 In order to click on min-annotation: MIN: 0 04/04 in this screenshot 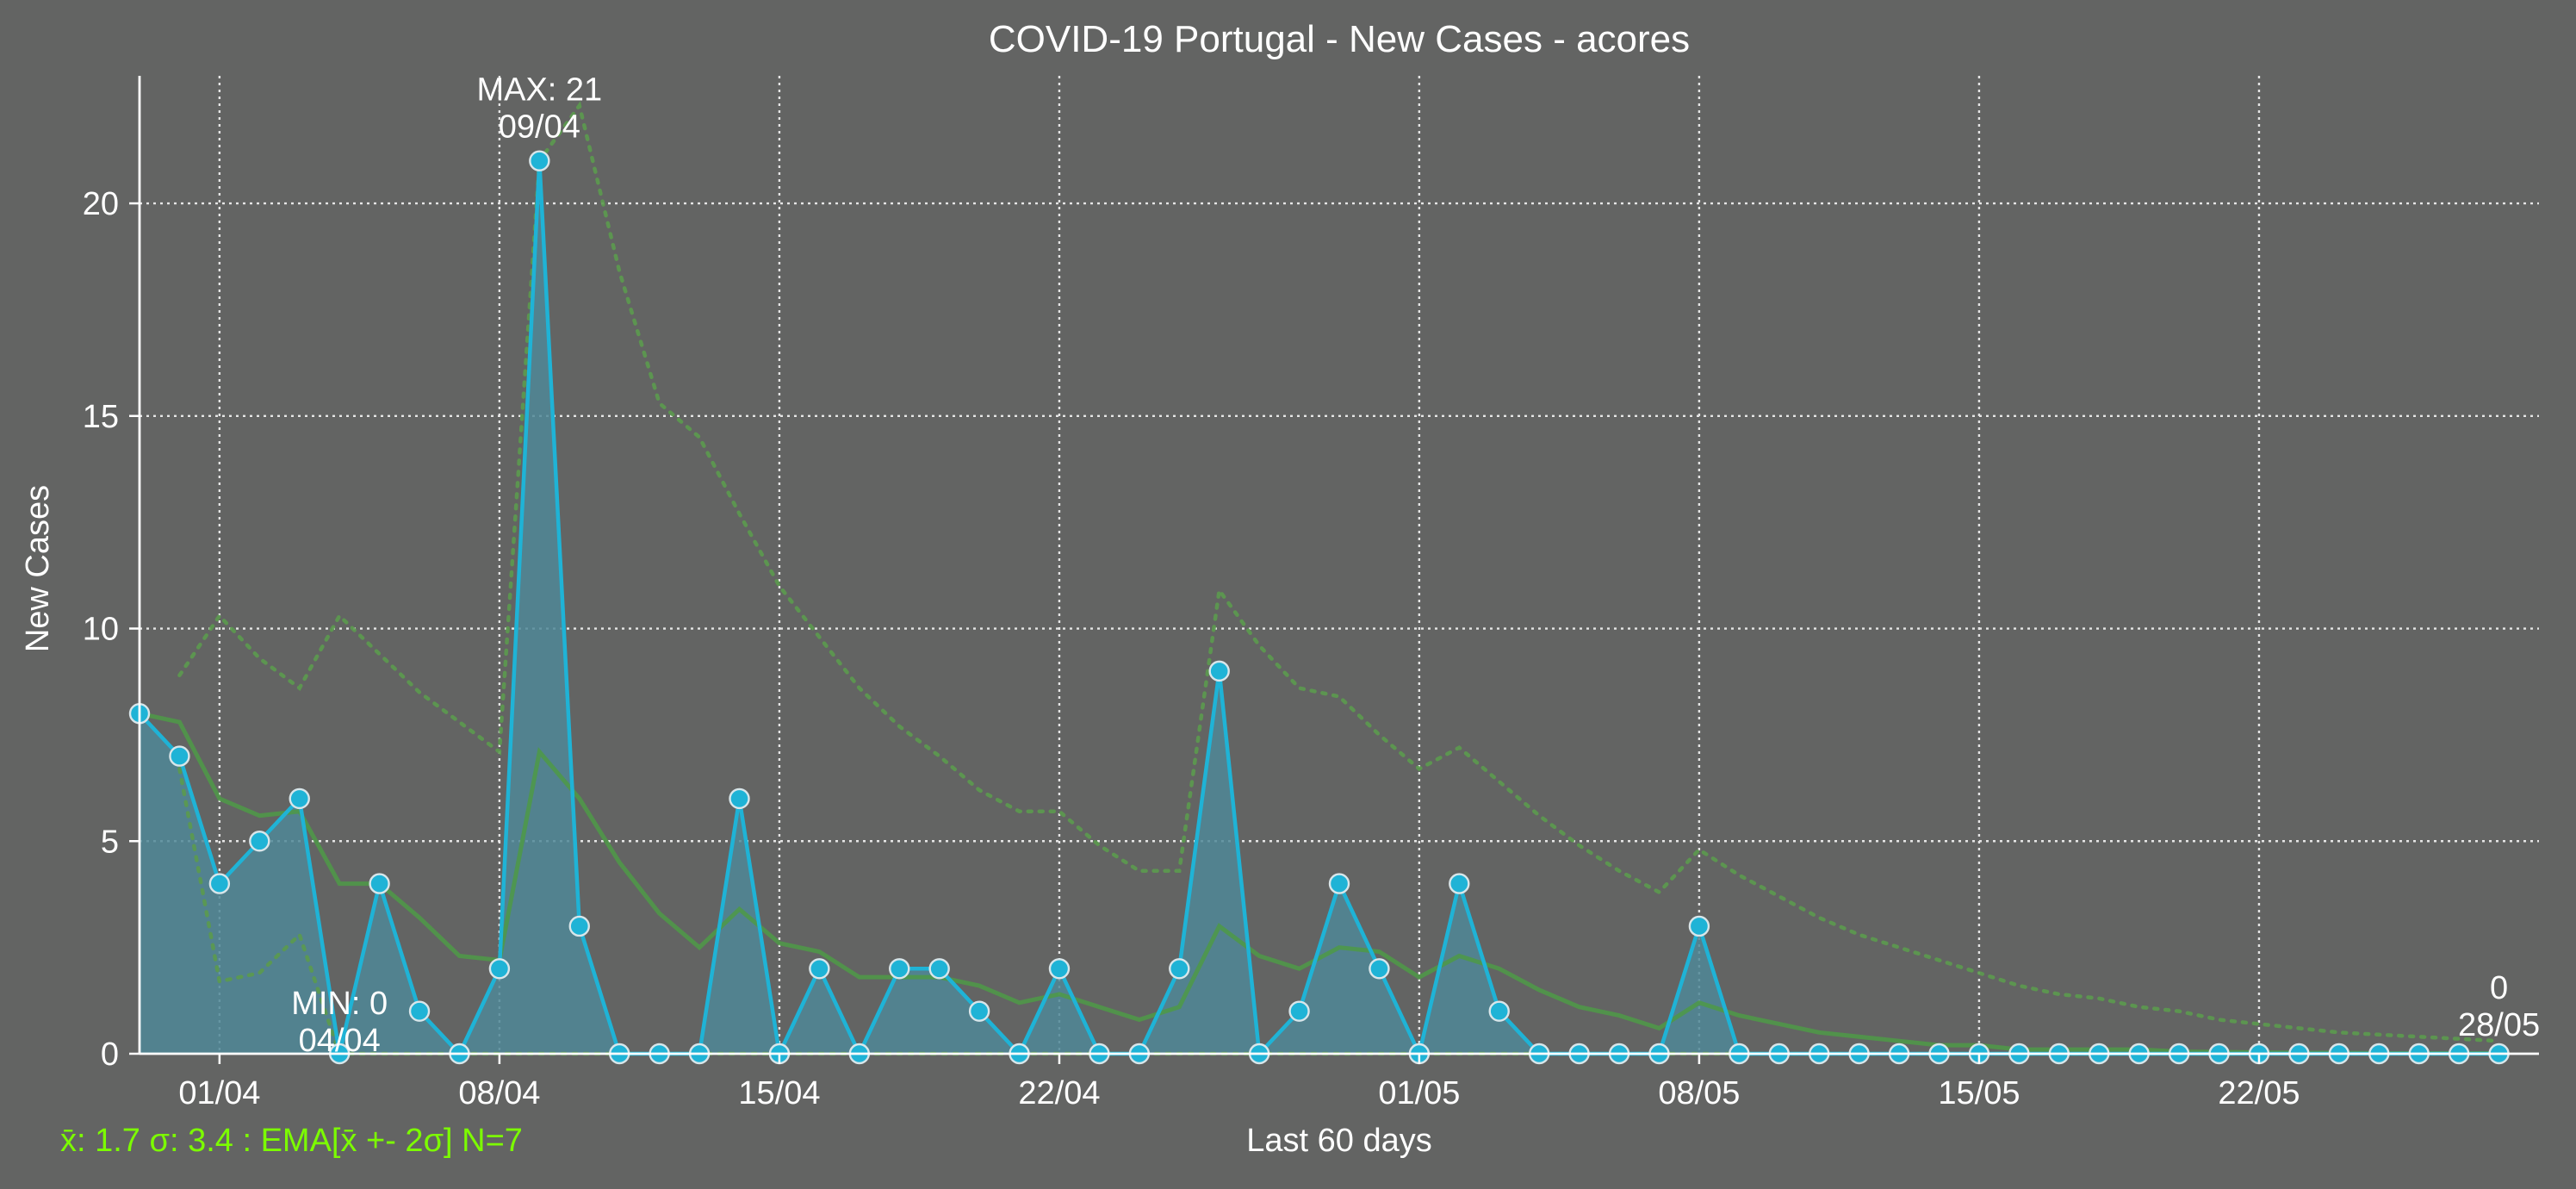, I will do `click(339, 1022)`.